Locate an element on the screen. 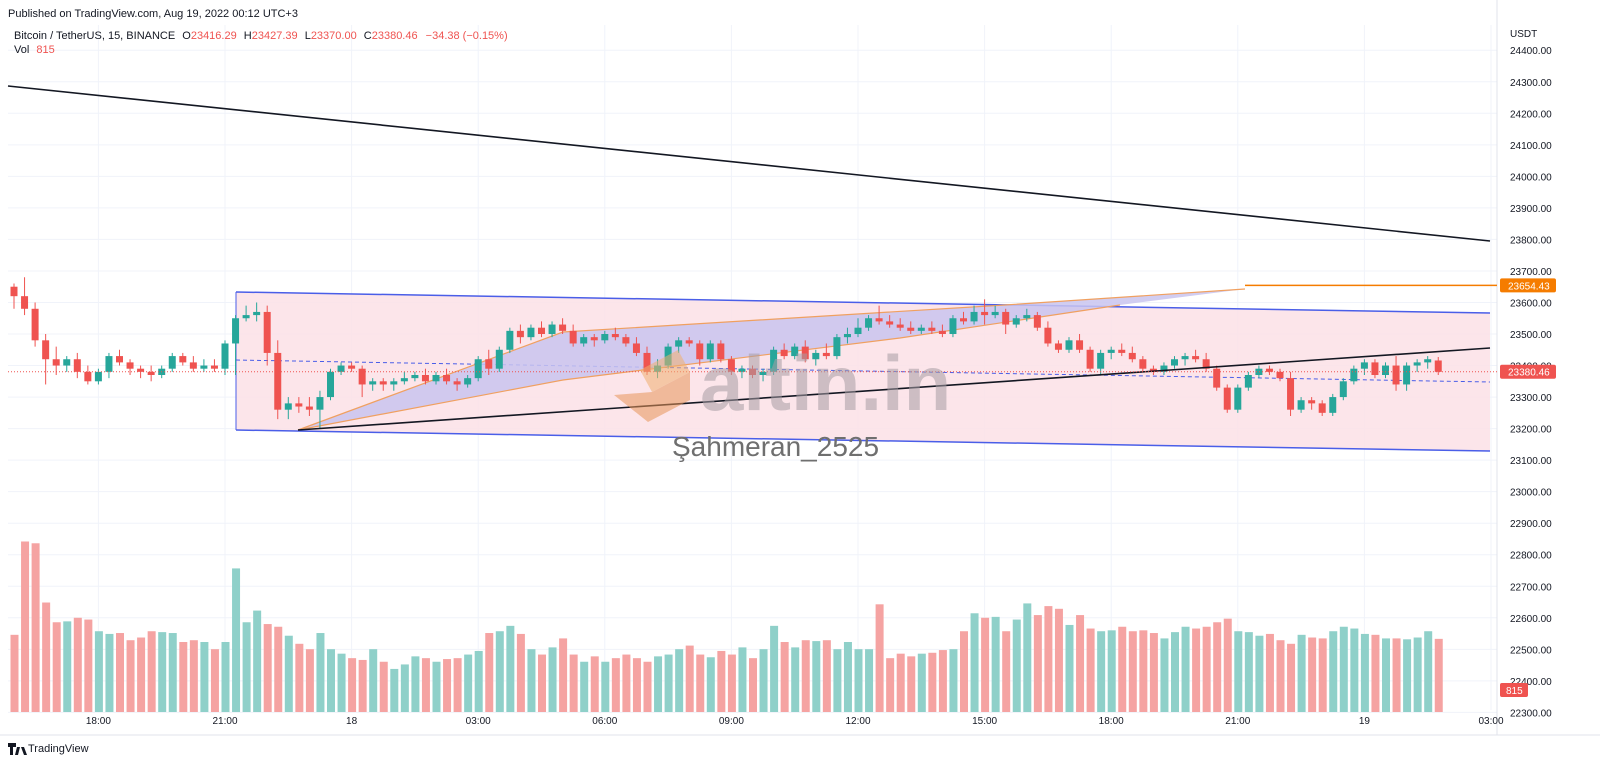  x-tick-0: 18:00 is located at coordinates (98, 721).